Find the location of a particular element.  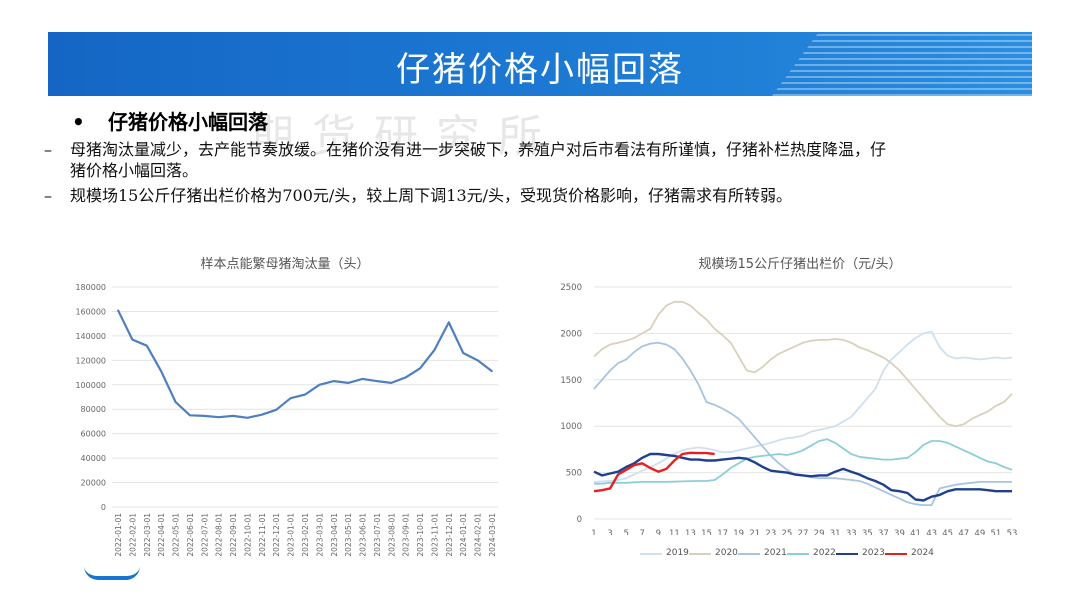

x-tick-label: 2022-12-01 is located at coordinates (276, 535).